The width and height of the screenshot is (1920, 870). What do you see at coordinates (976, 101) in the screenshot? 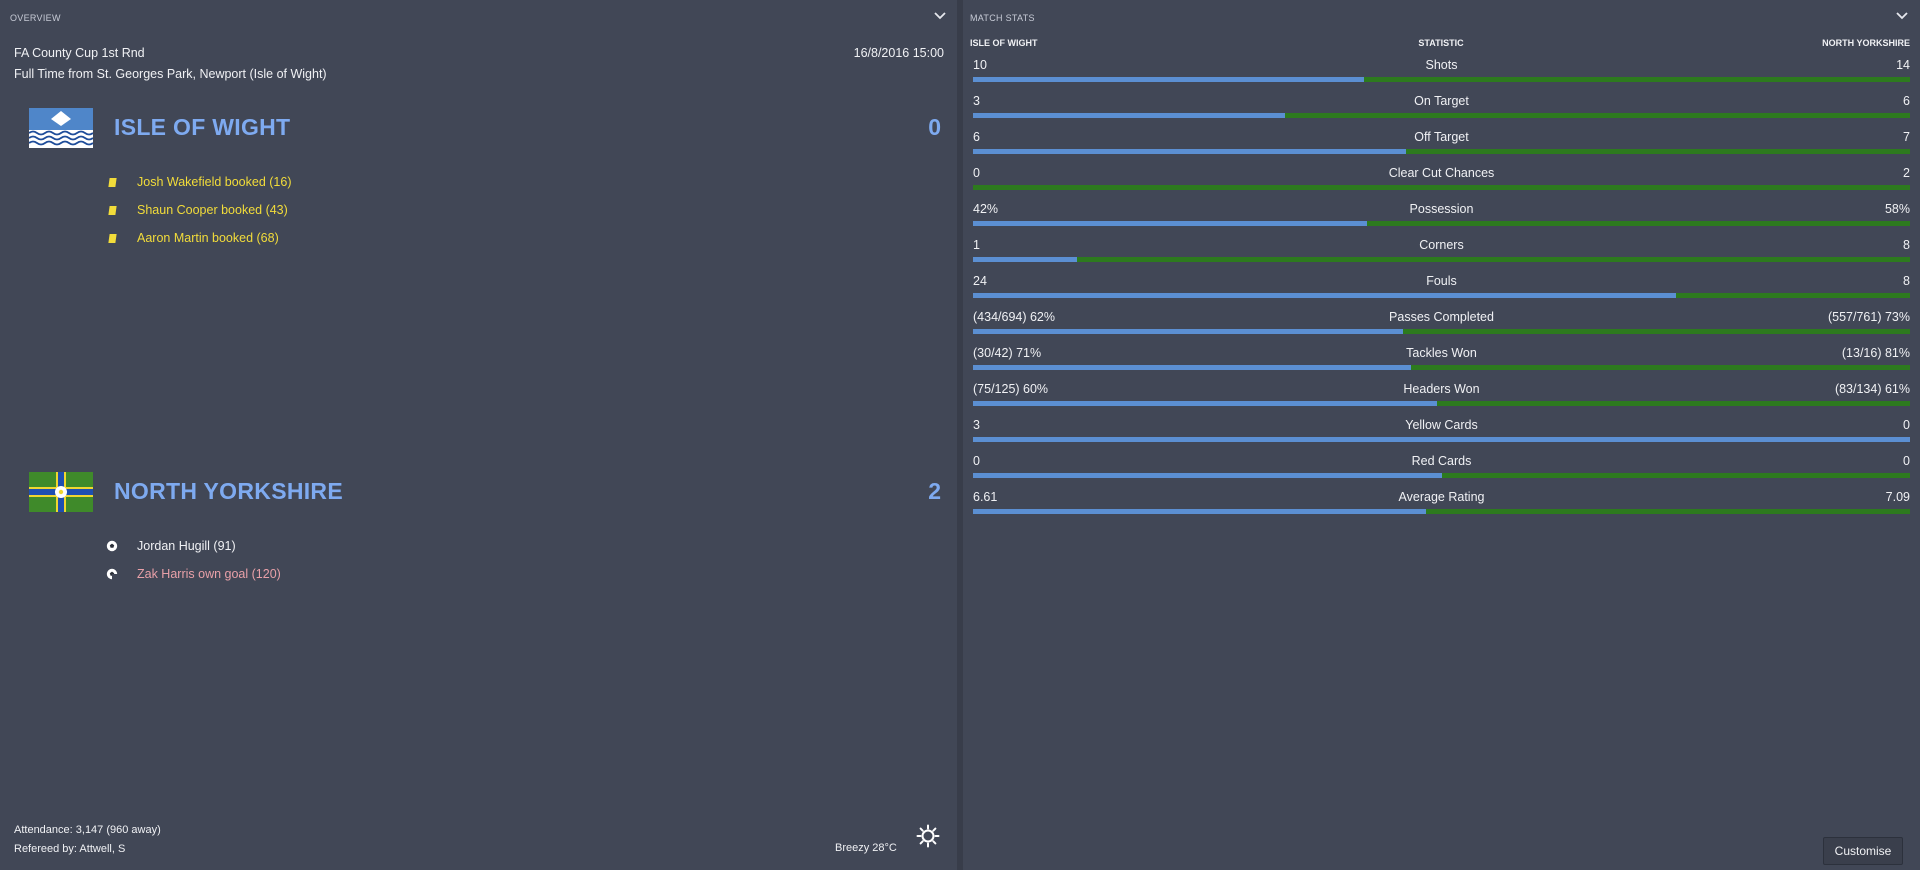
I see `stat-home-value: 3` at bounding box center [976, 101].